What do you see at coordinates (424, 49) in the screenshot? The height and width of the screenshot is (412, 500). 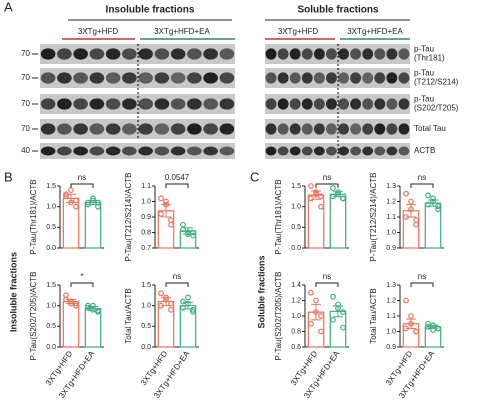 I see `band-label: p-Tau` at bounding box center [424, 49].